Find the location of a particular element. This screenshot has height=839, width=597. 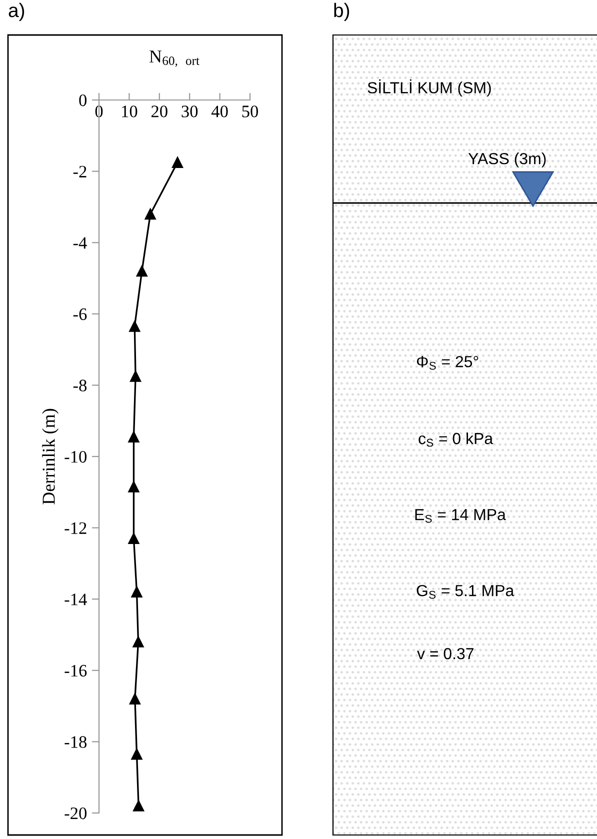

chart-title: a) is located at coordinates (16, 12).